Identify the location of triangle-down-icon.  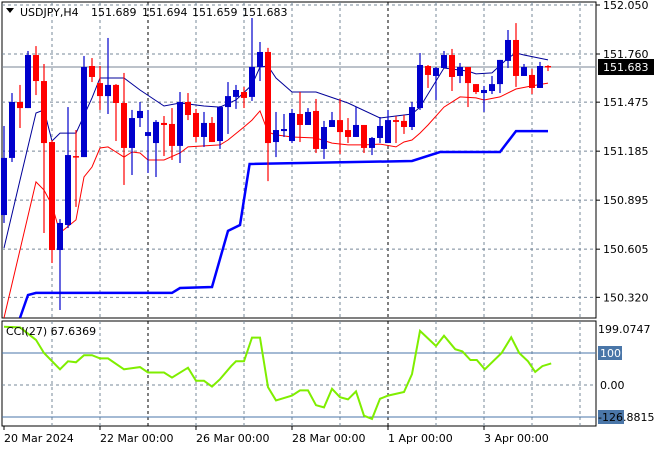
(10, 10).